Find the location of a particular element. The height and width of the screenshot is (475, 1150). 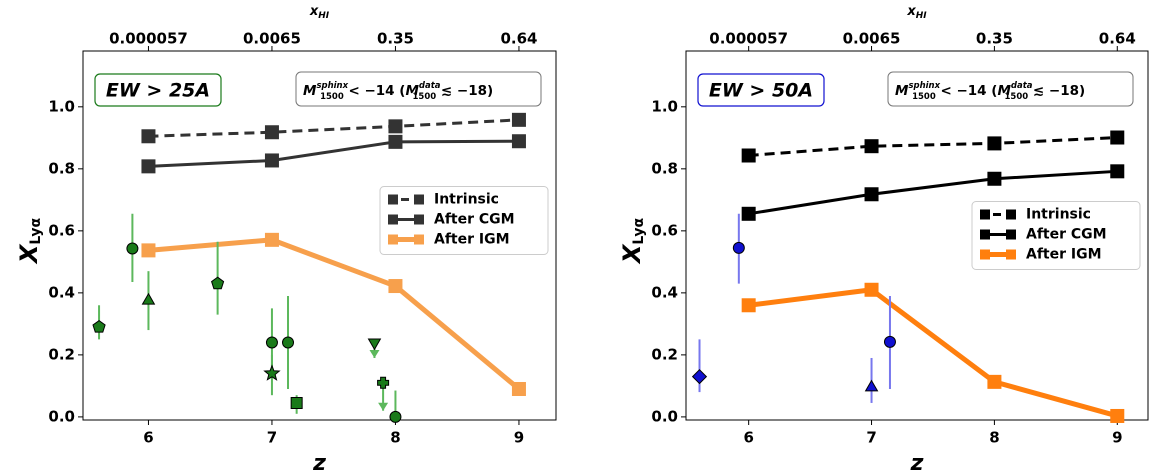

box-label: EW > 25A is located at coordinates (158, 91).